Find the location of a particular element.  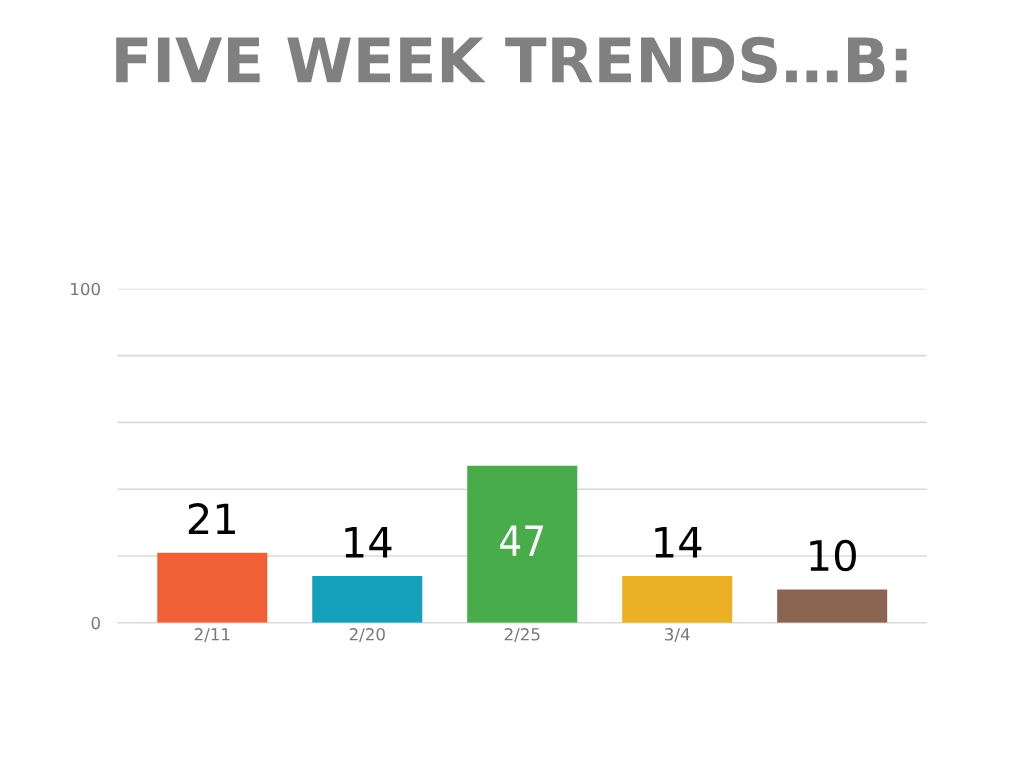

chart-title: FIVE WEEK TRENDS…B: is located at coordinates (511, 60).